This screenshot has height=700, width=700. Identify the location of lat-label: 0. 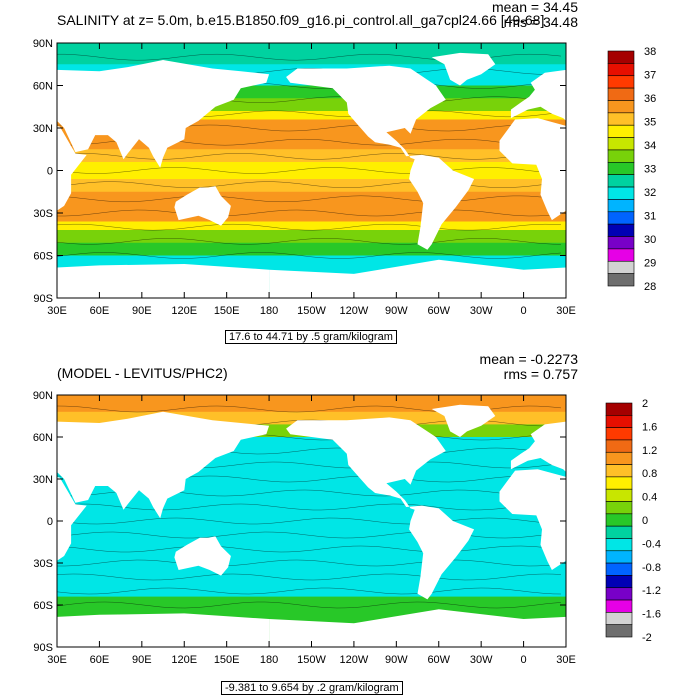
(50, 522).